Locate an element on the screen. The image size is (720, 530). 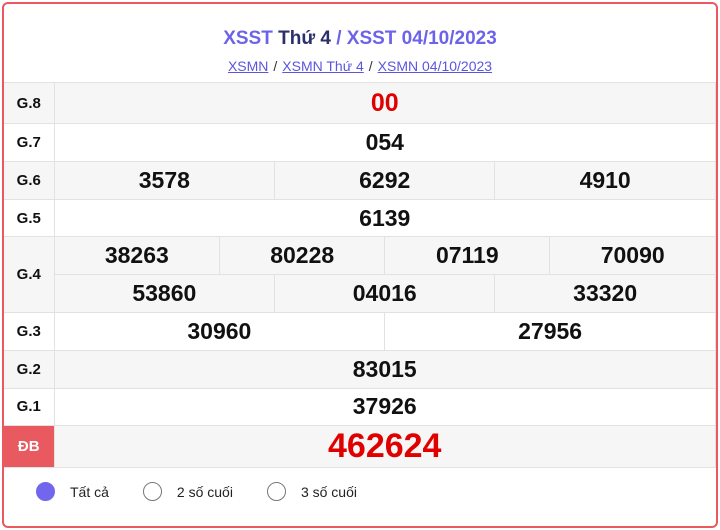
prize-number: 00 is located at coordinates (384, 103).